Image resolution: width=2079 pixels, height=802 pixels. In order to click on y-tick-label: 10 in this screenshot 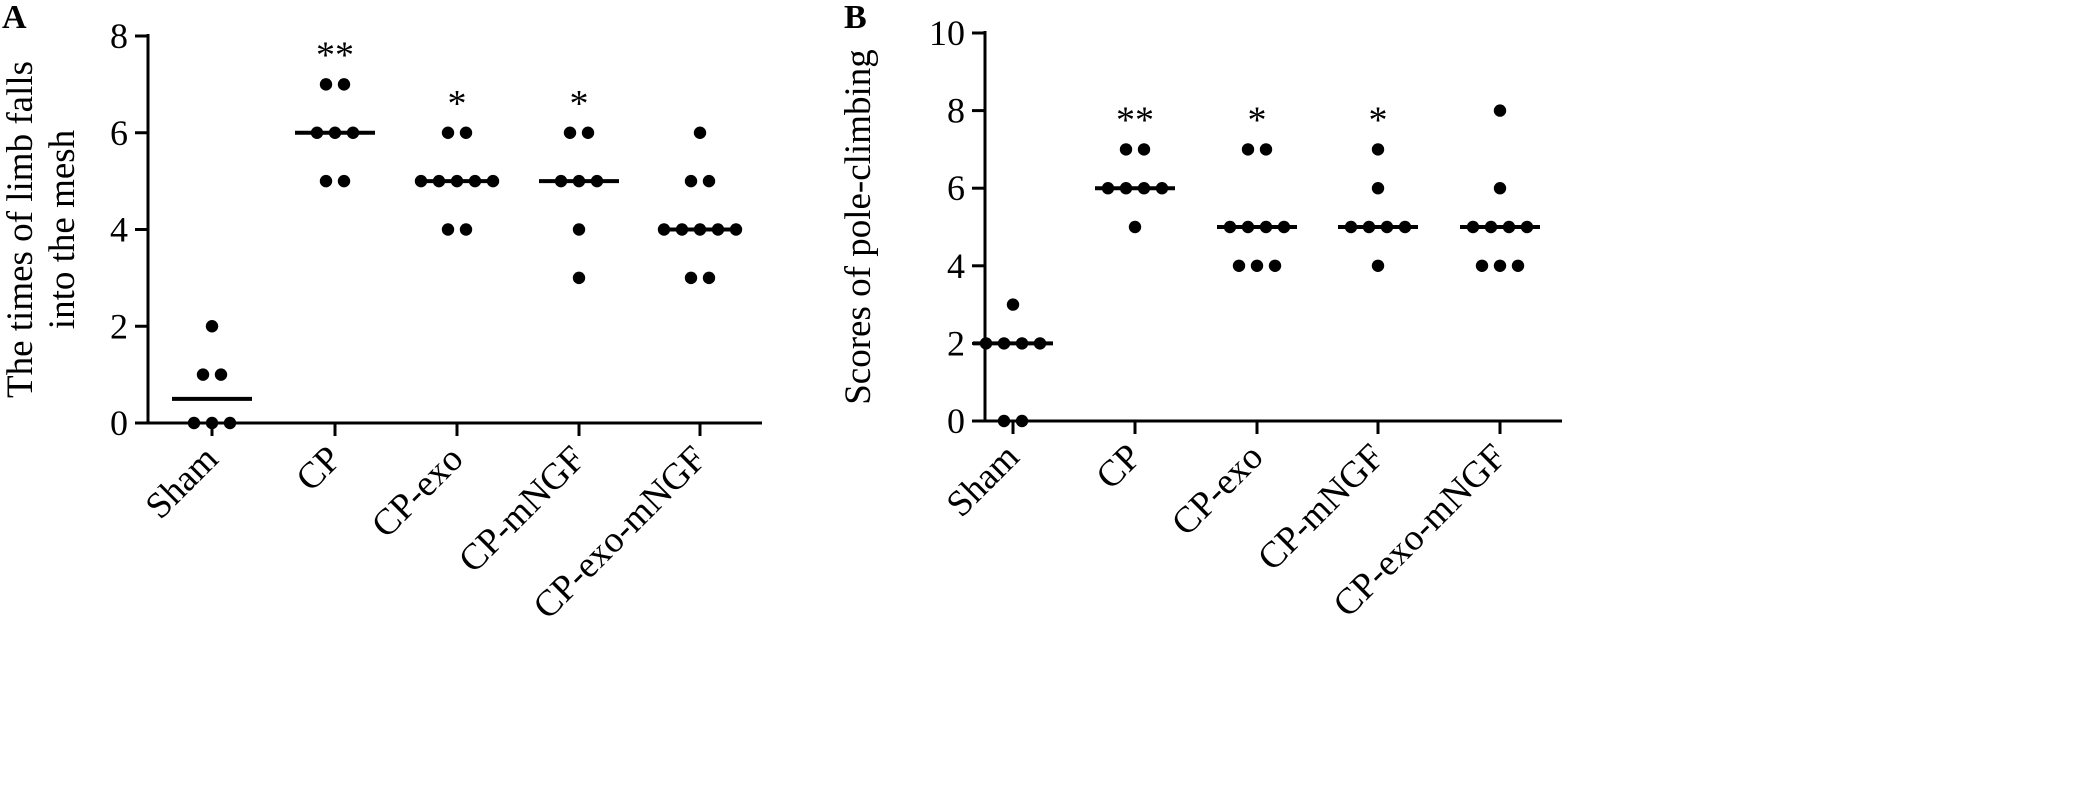, I will do `click(947, 33)`.